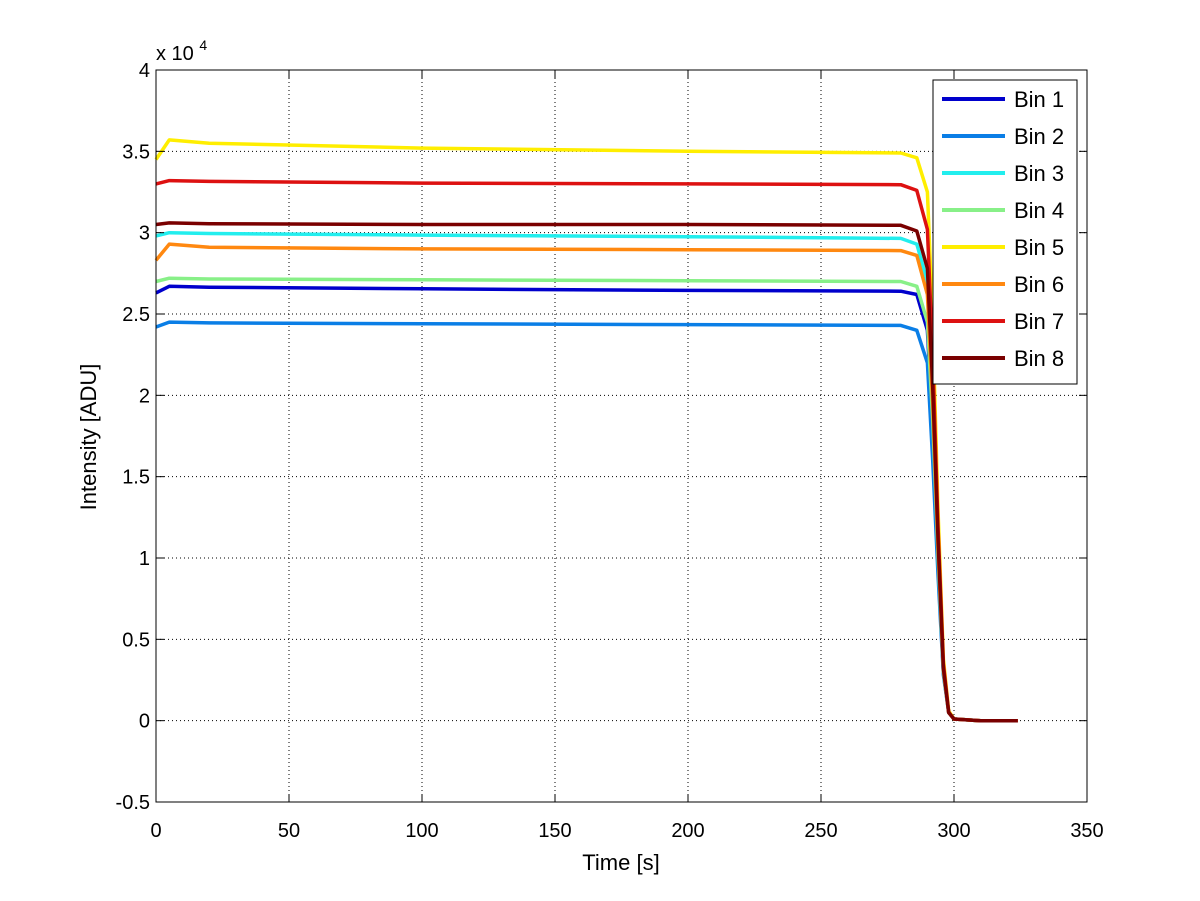  I want to click on x-axis-label: Time [s], so click(620, 862).